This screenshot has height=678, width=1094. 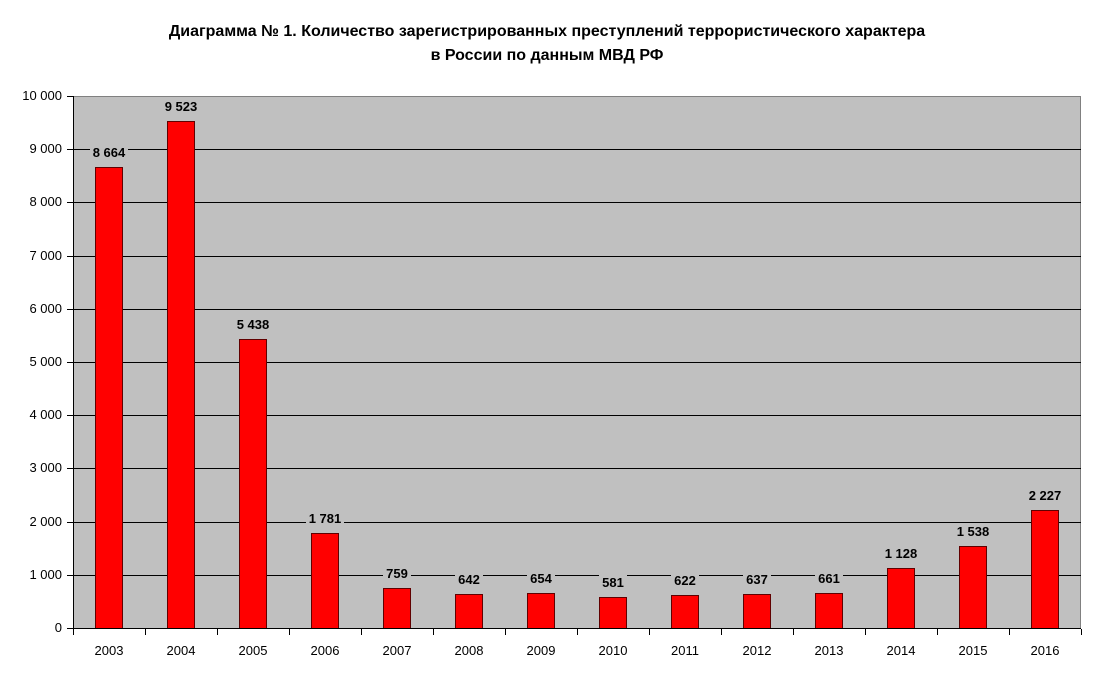 I want to click on x-tick-label: 2004, so click(x=181, y=650).